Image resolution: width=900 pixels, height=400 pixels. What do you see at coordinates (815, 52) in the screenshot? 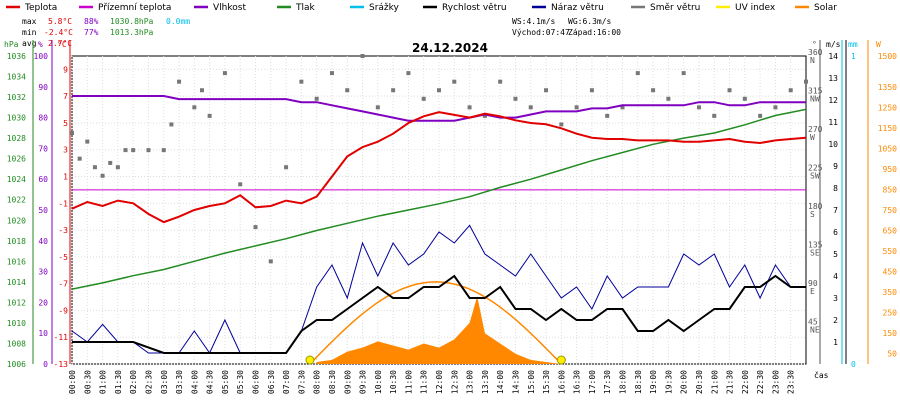
I see `dir-tick-0: 360` at bounding box center [815, 52].